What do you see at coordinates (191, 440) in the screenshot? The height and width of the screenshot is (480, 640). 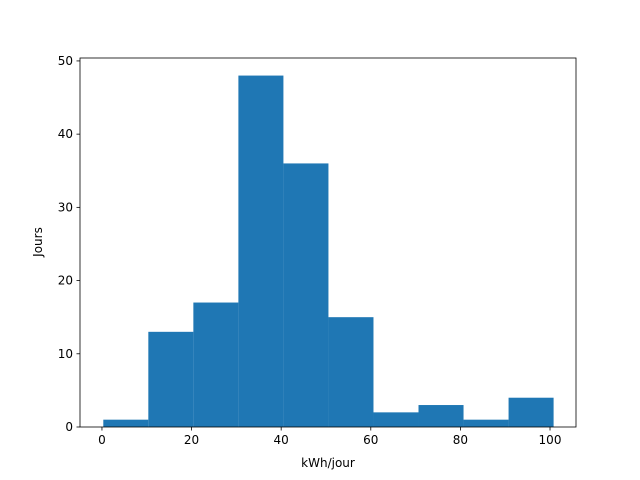 I see `x-tick-label: 20` at bounding box center [191, 440].